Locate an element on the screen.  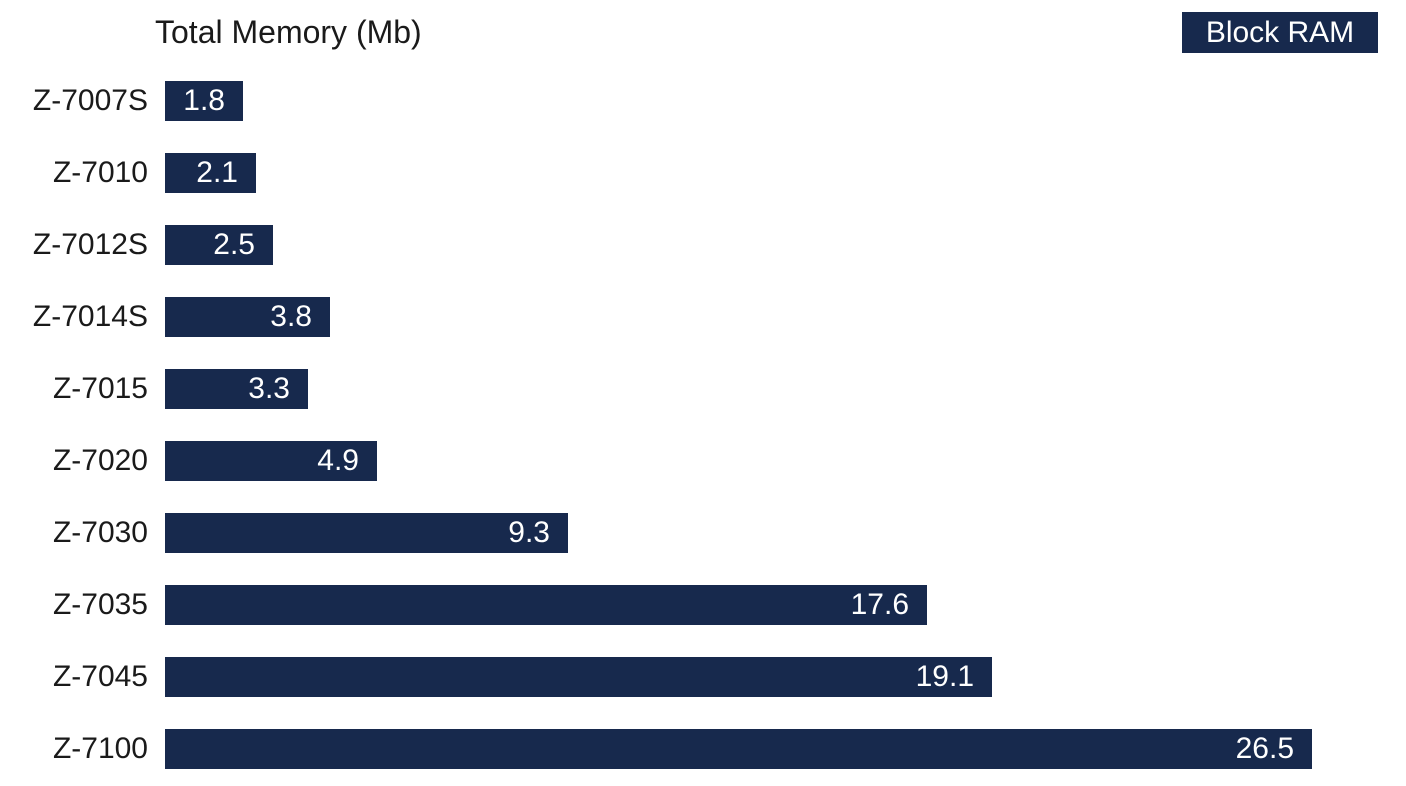
chart-row: Z-7020 4.9 is located at coordinates (703, 461).